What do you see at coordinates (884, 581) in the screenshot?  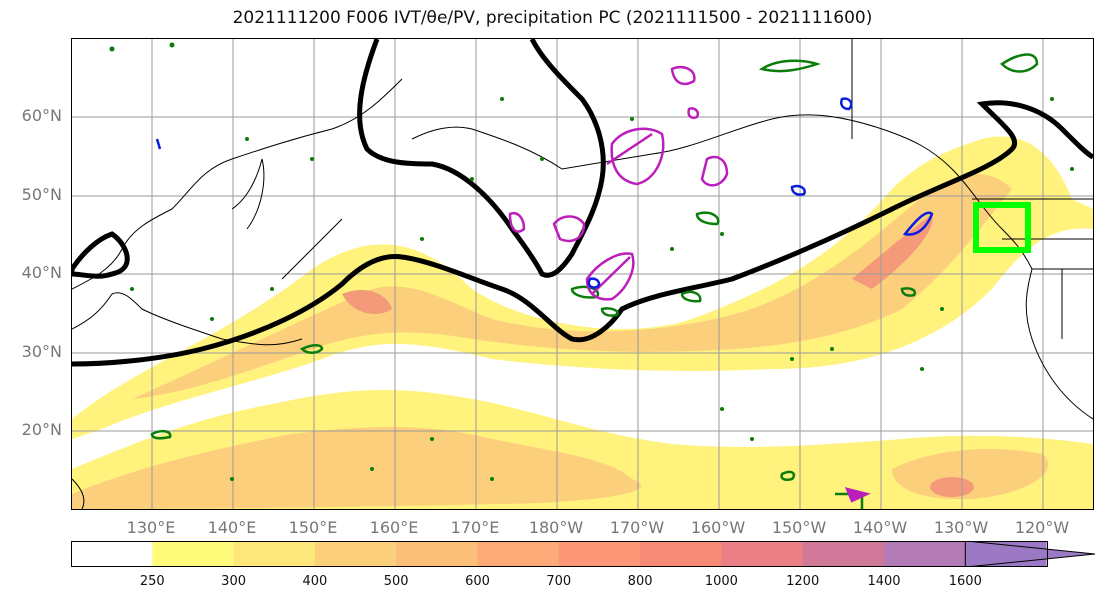 I see `colorbar-tick-label: 1400` at bounding box center [884, 581].